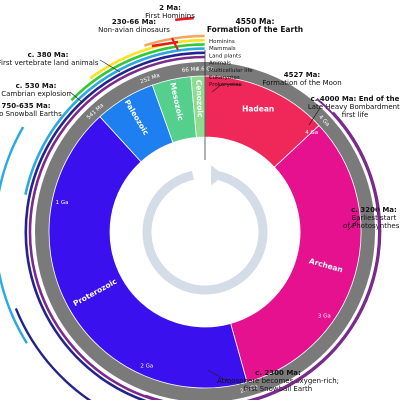 Image resolution: width=400 pixels, height=405 pixels. I want to click on event-first-hominins-line: First Hominins, so click(170, 16).